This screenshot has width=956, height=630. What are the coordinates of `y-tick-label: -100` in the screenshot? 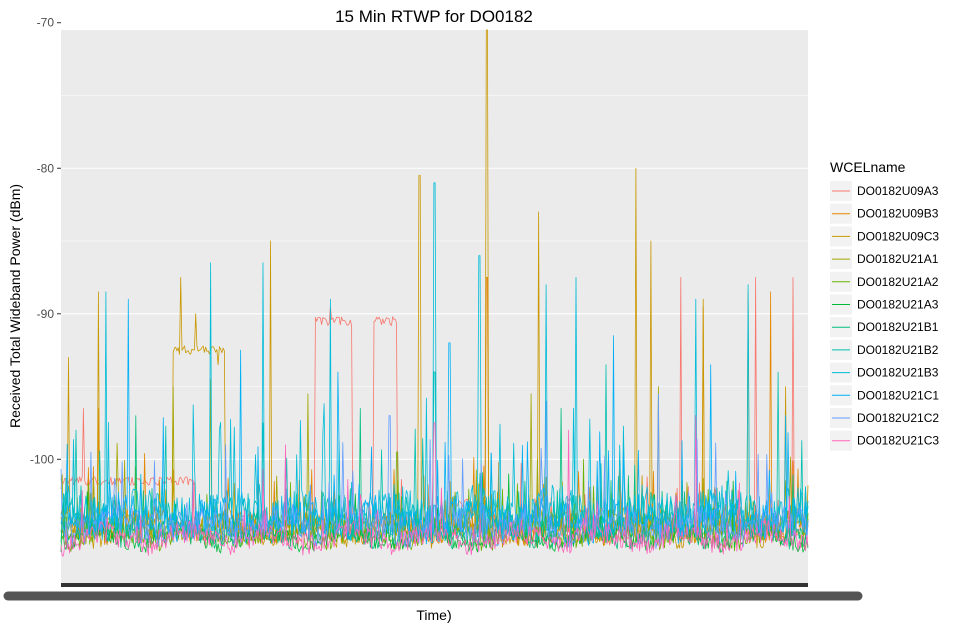 It's located at (42, 459).